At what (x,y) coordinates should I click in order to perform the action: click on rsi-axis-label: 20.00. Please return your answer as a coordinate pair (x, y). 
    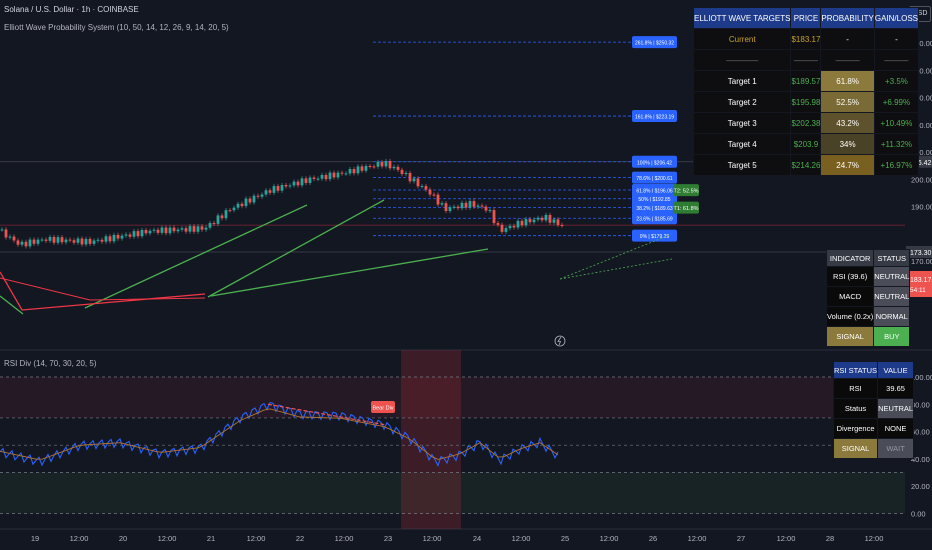
    Looking at the image, I should click on (920, 486).